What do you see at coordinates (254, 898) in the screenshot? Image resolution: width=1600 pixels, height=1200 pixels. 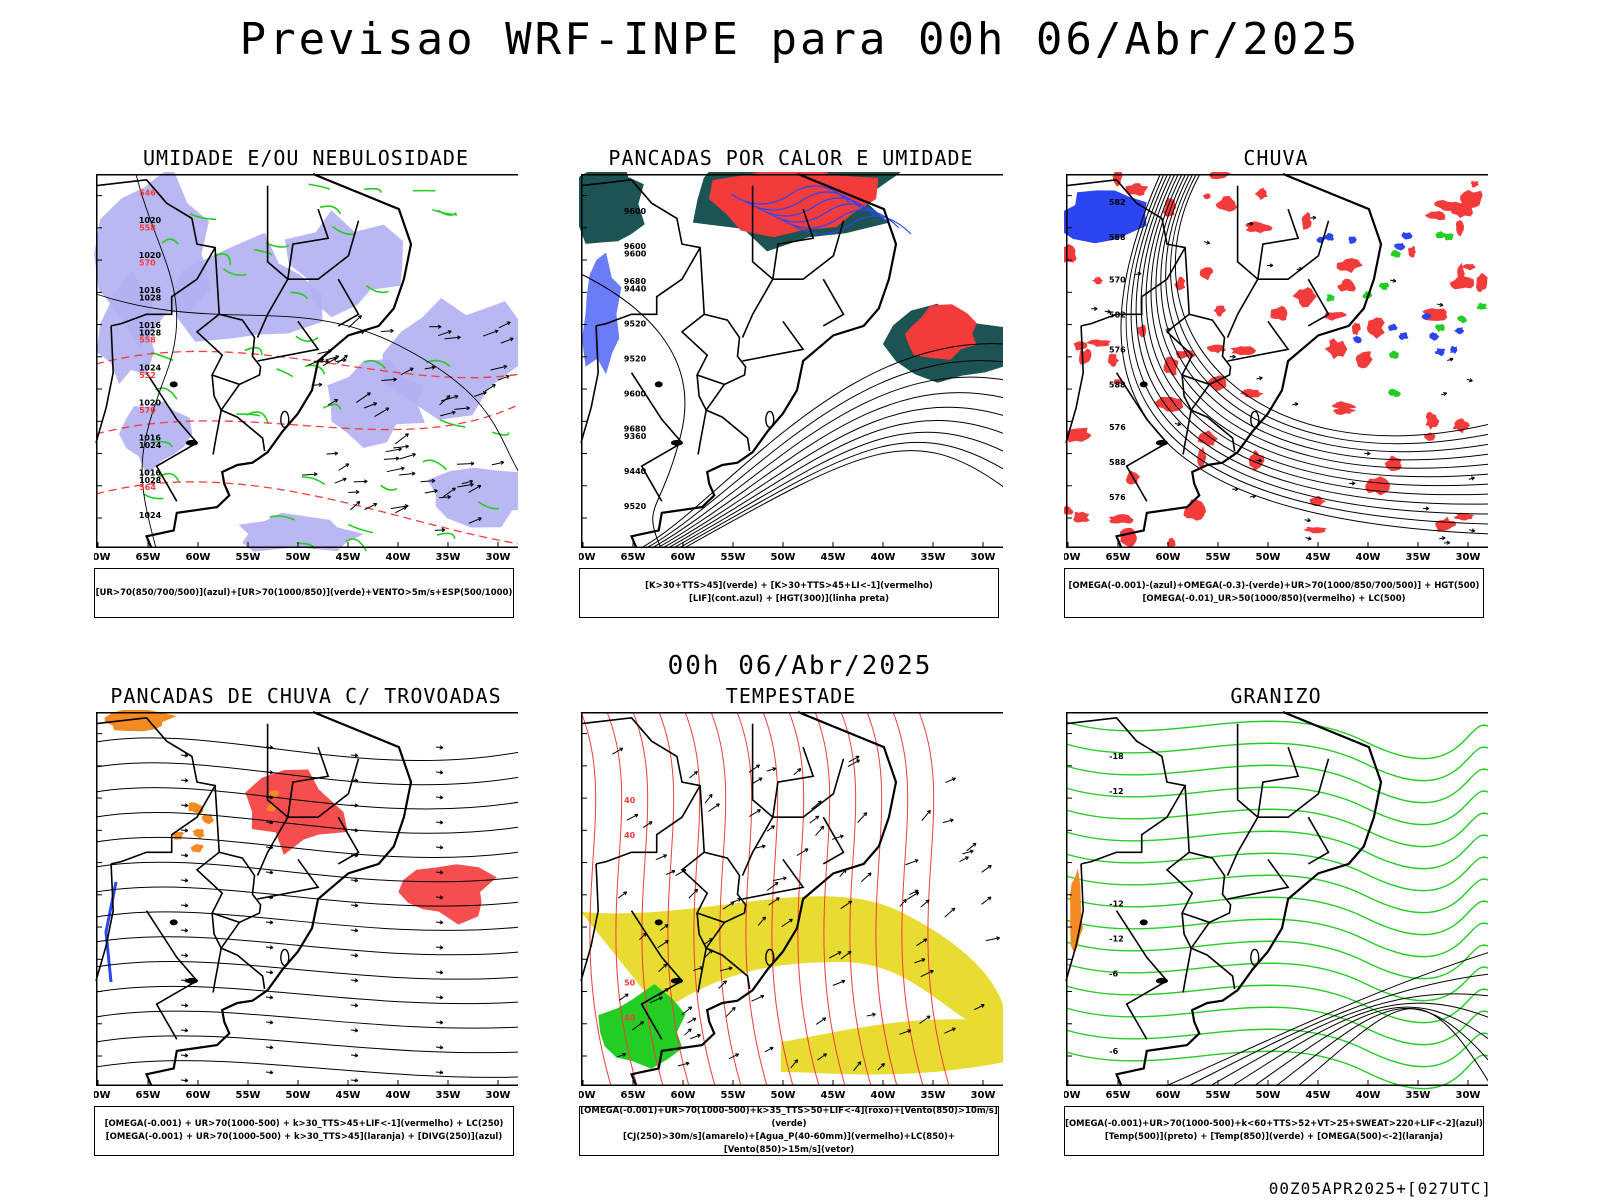 I see `map-boundaries` at bounding box center [254, 898].